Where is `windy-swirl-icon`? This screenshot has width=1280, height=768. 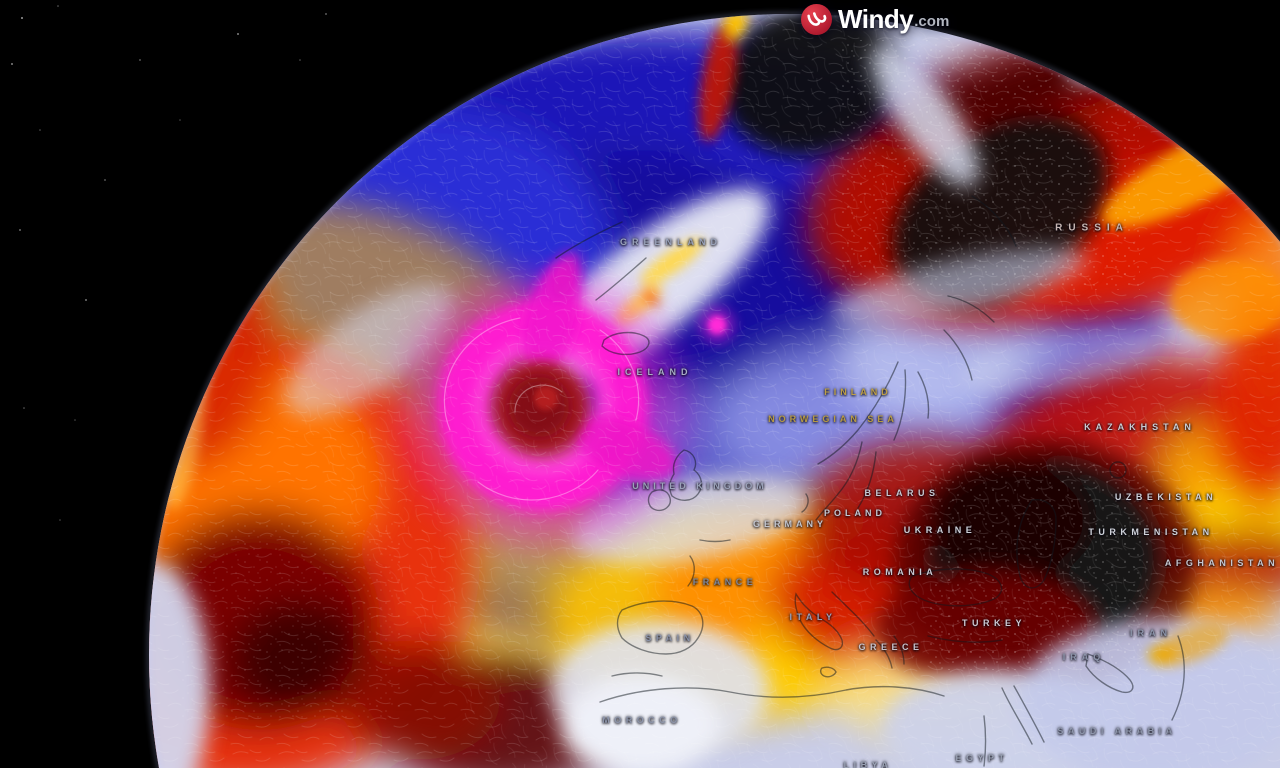
windy-swirl-icon is located at coordinates (816, 19).